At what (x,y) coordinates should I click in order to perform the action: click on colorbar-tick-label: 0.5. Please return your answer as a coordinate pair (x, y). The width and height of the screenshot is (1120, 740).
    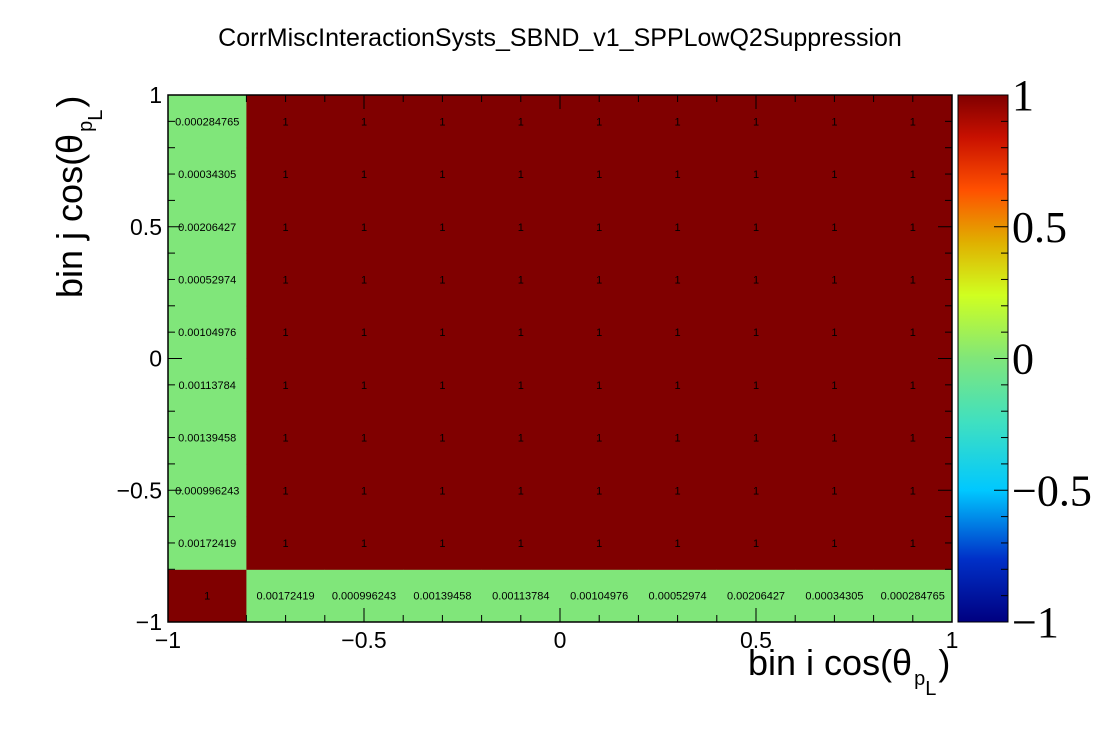
    Looking at the image, I should click on (1039, 227).